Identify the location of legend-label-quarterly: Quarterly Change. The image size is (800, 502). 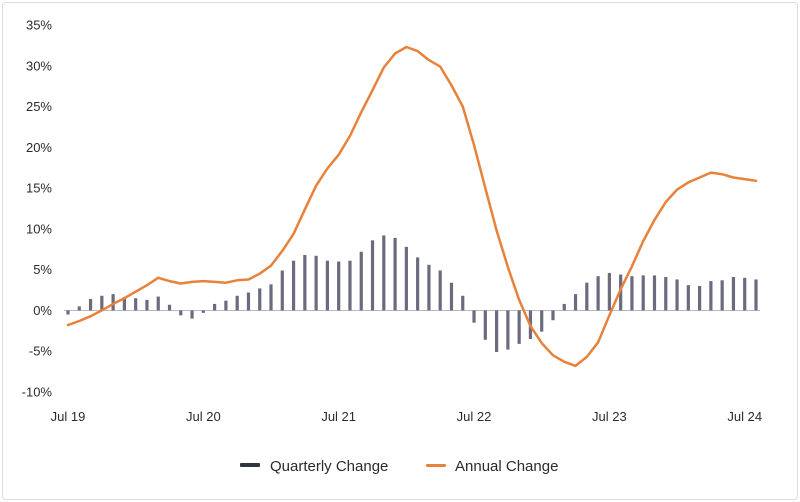
(329, 466).